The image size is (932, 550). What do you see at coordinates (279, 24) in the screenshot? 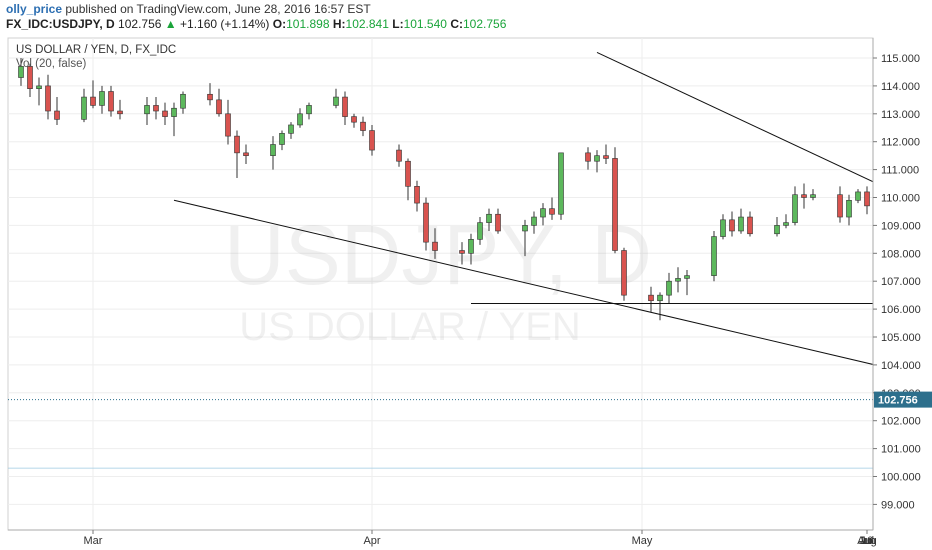
I see `open-label: O:` at bounding box center [279, 24].